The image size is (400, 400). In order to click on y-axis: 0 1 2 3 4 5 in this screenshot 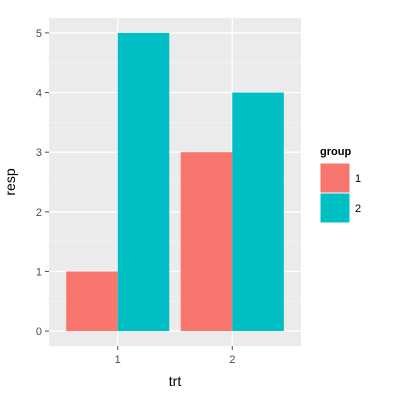, I will do `click(42, 183)`.